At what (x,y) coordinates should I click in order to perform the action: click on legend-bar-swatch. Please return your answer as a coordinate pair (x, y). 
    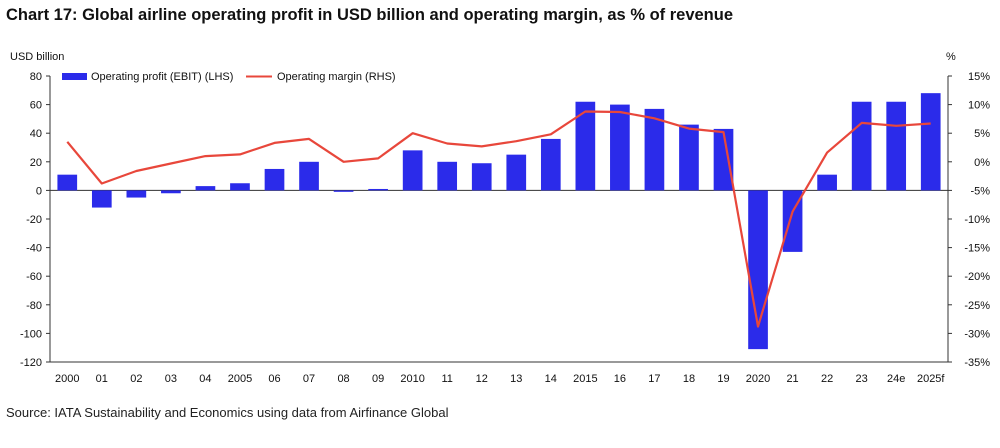
    Looking at the image, I should click on (74, 76).